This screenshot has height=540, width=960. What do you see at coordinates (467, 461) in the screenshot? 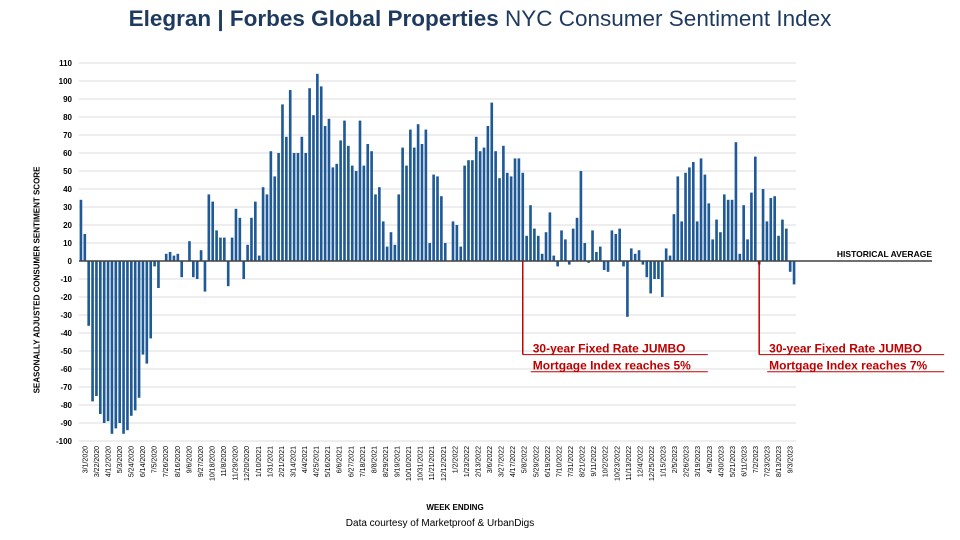
I see `x-tick-label: 1/23/2022` at bounding box center [467, 461].